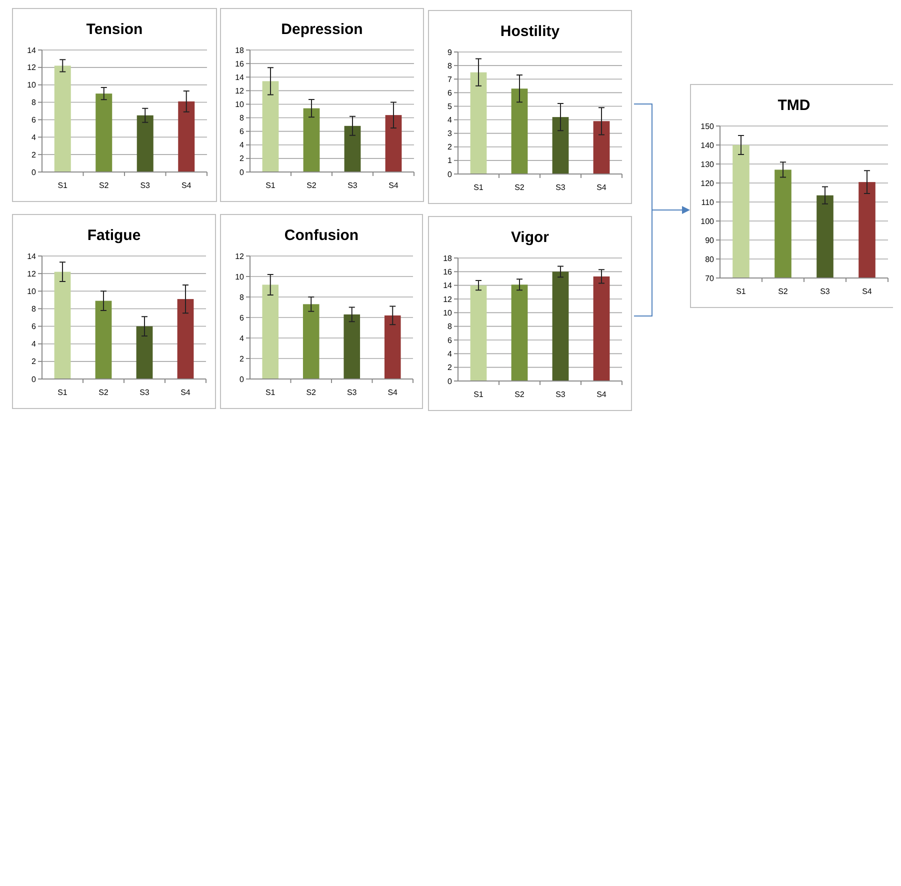 The height and width of the screenshot is (886, 901). I want to click on y-tick-label: 7, so click(450, 79).